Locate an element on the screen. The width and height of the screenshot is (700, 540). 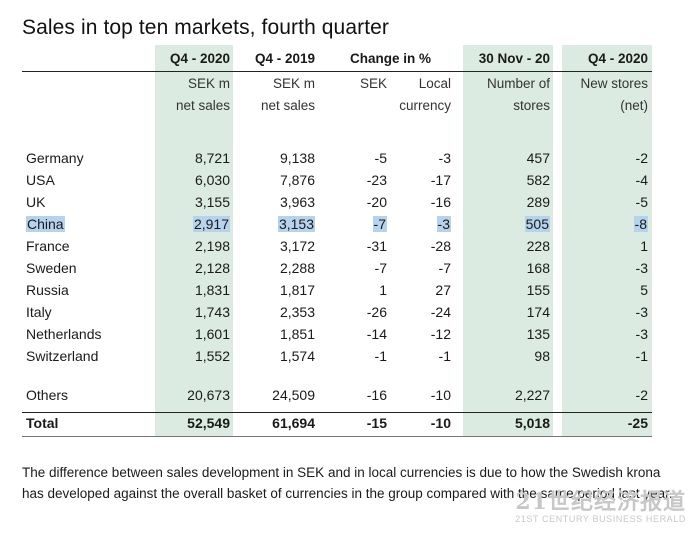
total-change-local: -10 is located at coordinates (440, 423).